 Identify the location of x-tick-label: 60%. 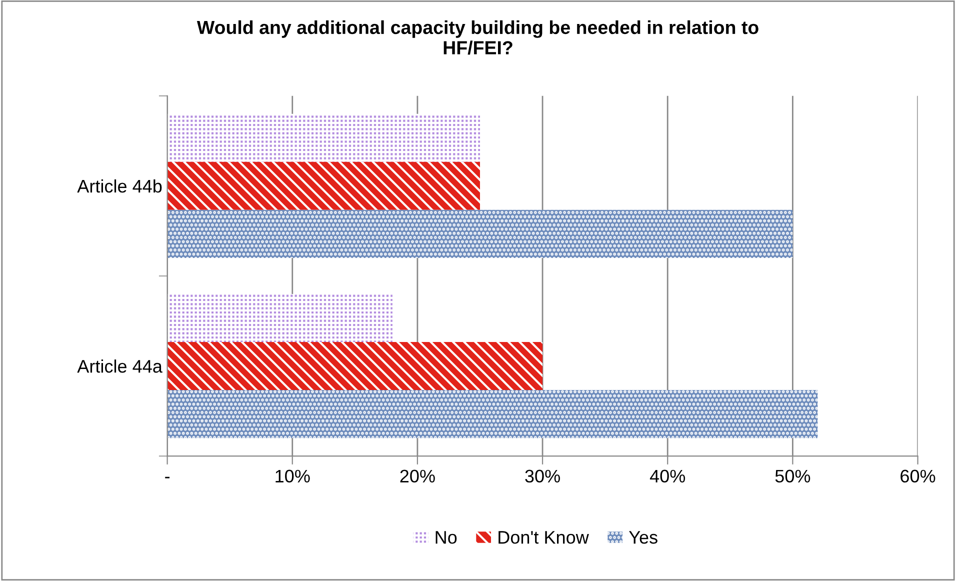
(918, 476).